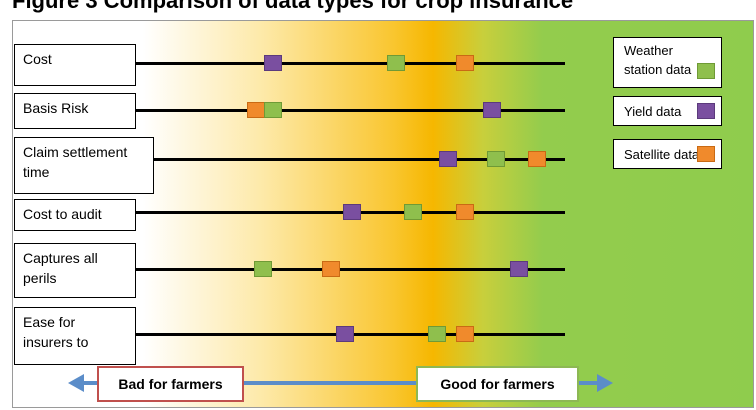 Image resolution: width=756 pixels, height=410 pixels. I want to click on weather-swatch-icon, so click(706, 71).